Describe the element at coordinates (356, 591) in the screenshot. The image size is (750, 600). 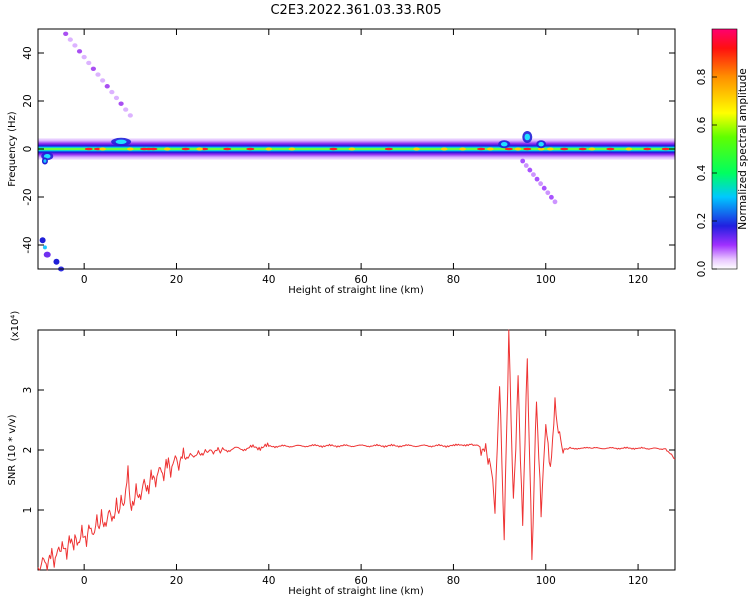
I see `snr-x-axis-label: Height of straight line (km)` at that location.